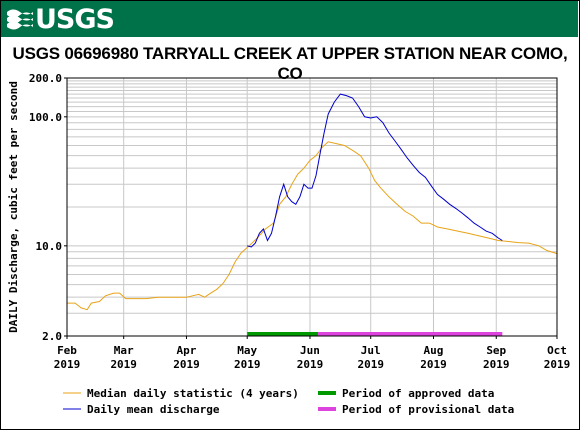 The width and height of the screenshot is (580, 430). I want to click on y-tick-label: 200.0, so click(45, 78).